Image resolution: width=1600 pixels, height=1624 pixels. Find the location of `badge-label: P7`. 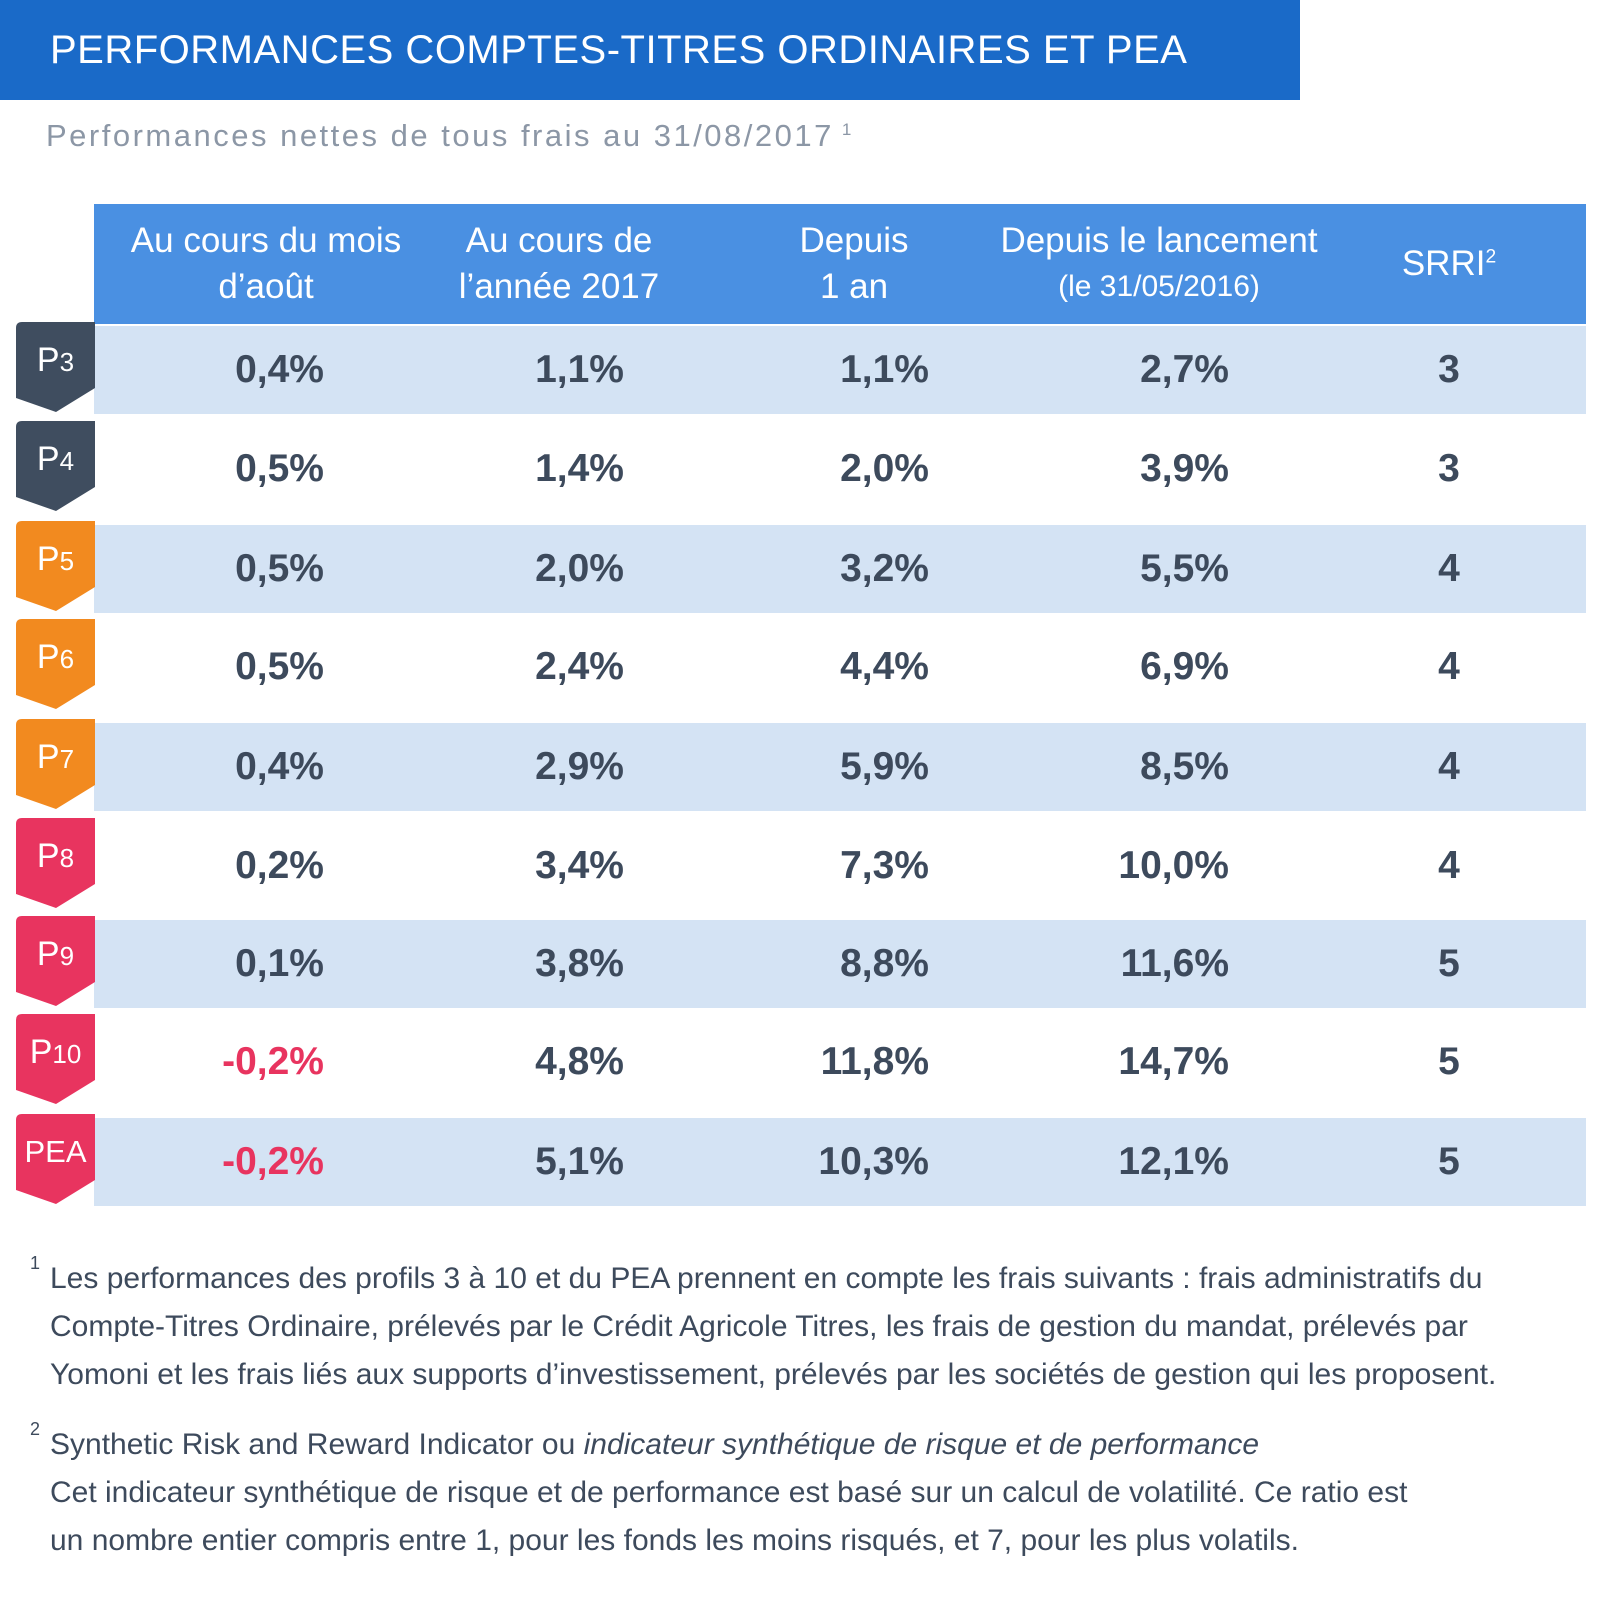

badge-label: P7 is located at coordinates (55, 758).